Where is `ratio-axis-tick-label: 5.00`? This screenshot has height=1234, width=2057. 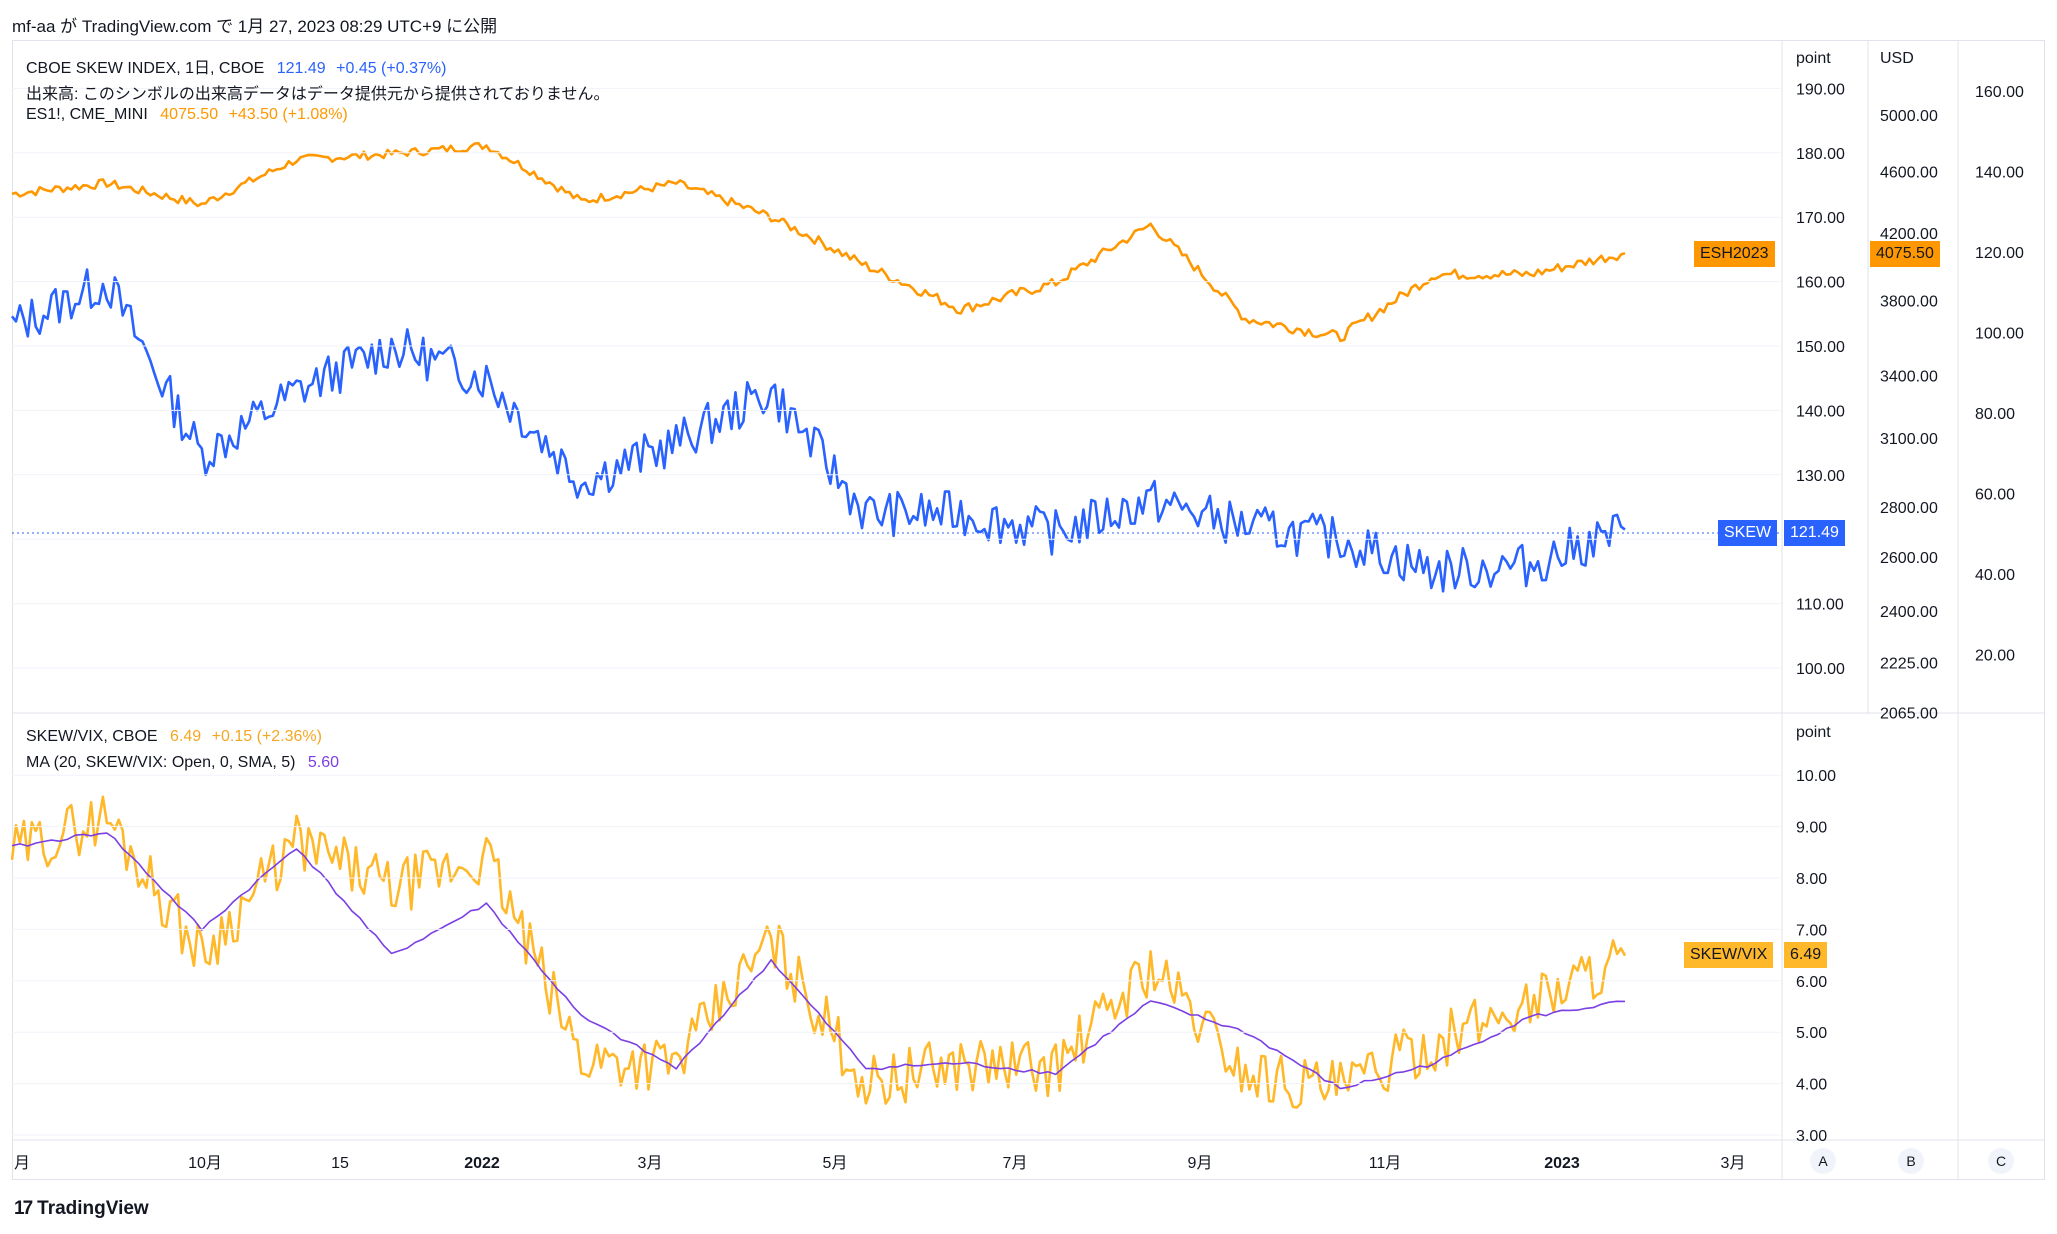
ratio-axis-tick-label: 5.00 is located at coordinates (1811, 1033).